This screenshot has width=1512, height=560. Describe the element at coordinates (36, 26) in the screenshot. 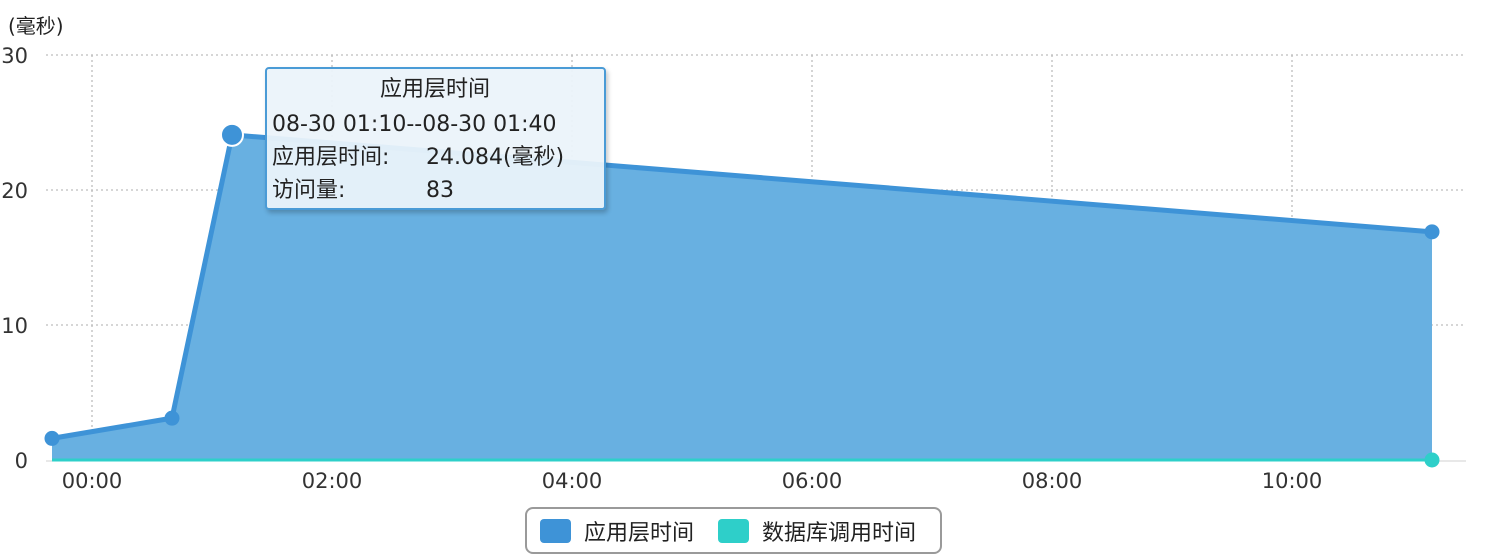

I see `y-axis-unit-label: (毫秒)` at that location.